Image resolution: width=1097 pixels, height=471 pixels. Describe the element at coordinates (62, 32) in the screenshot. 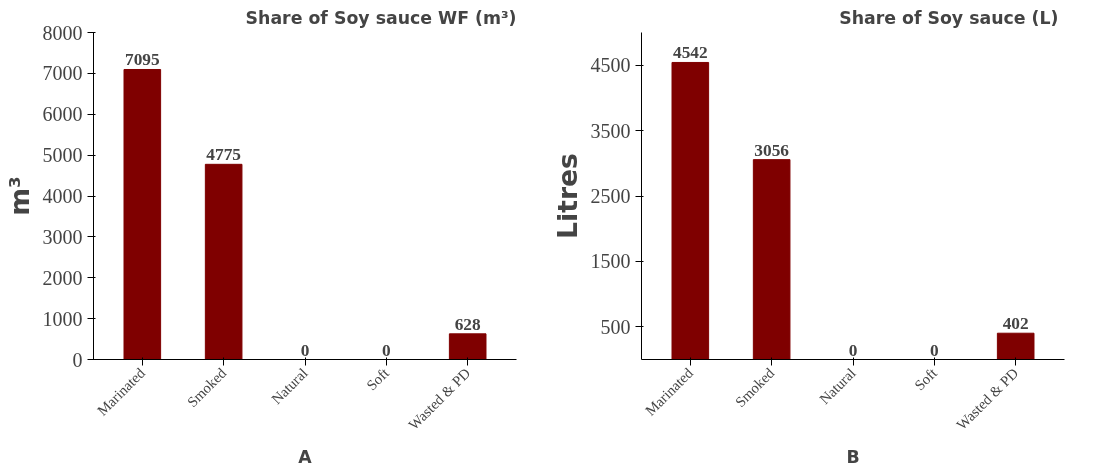

I see `y-tick-label: 8000` at that location.